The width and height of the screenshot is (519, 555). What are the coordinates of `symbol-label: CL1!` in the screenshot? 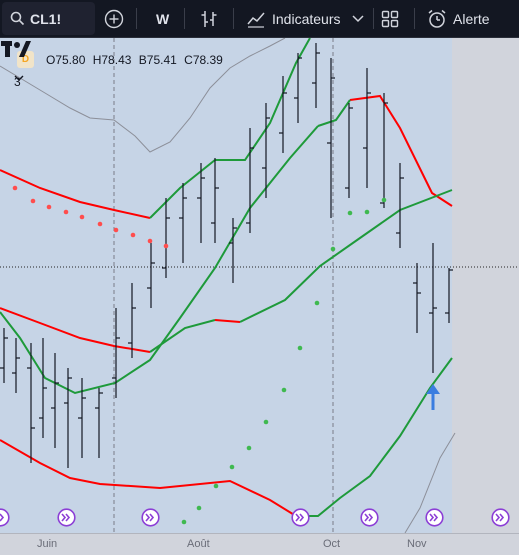 It's located at (46, 18).